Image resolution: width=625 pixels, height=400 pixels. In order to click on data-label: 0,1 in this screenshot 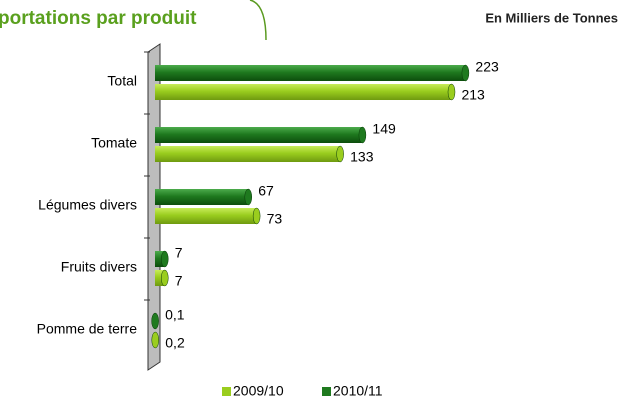, I will do `click(175, 315)`.